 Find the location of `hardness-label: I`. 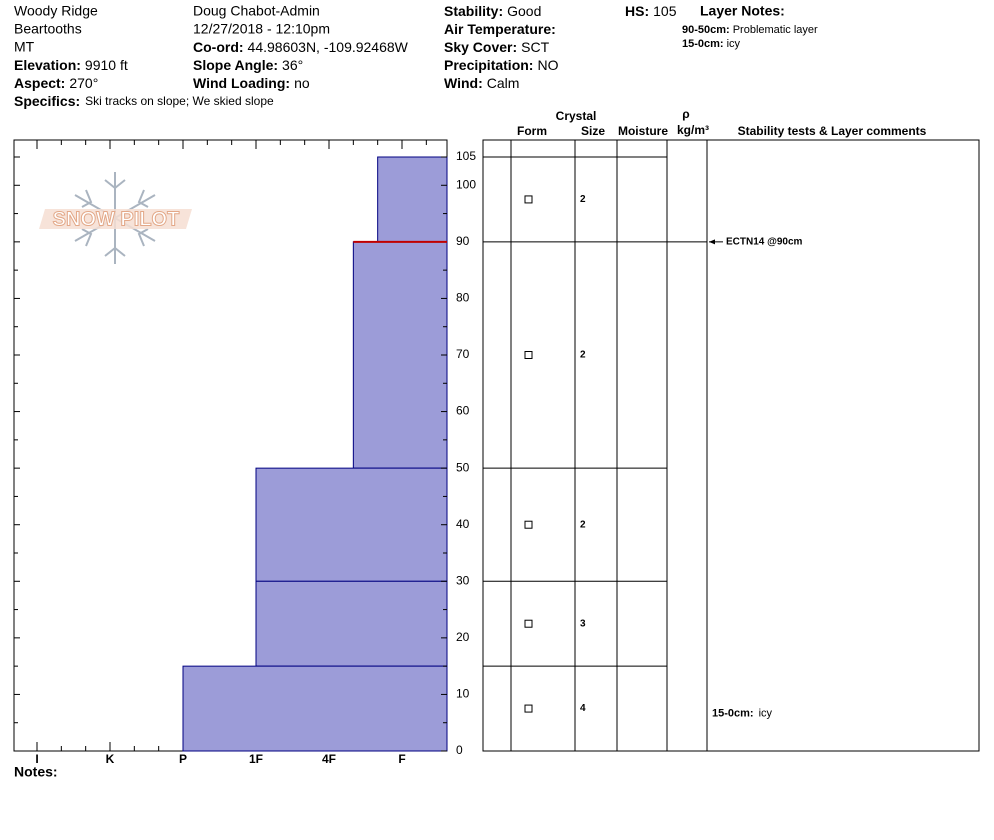

hardness-label: I is located at coordinates (36, 759).